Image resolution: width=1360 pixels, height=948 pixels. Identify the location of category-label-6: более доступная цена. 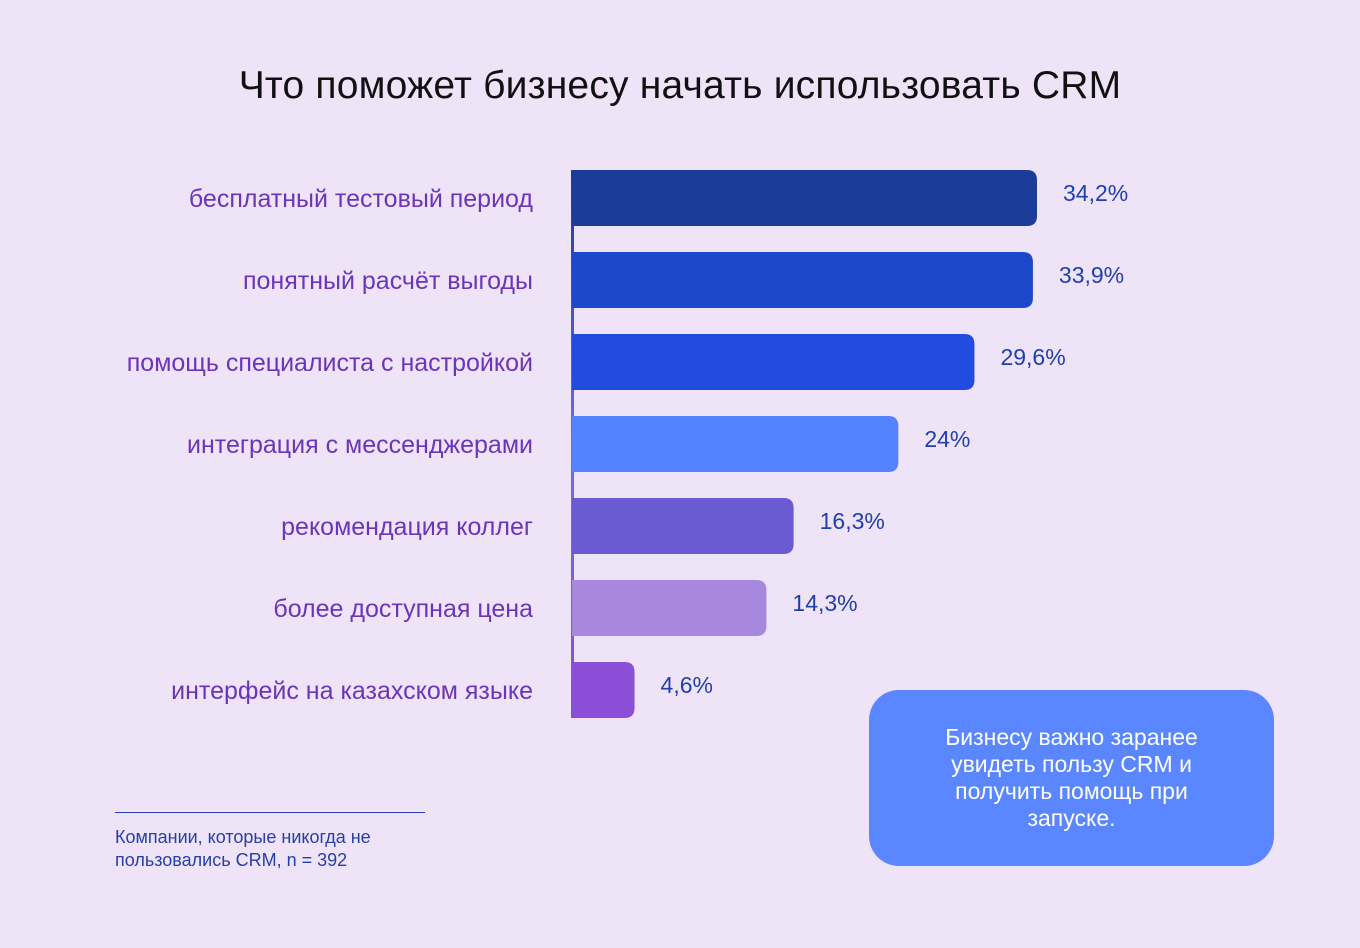
(403, 609).